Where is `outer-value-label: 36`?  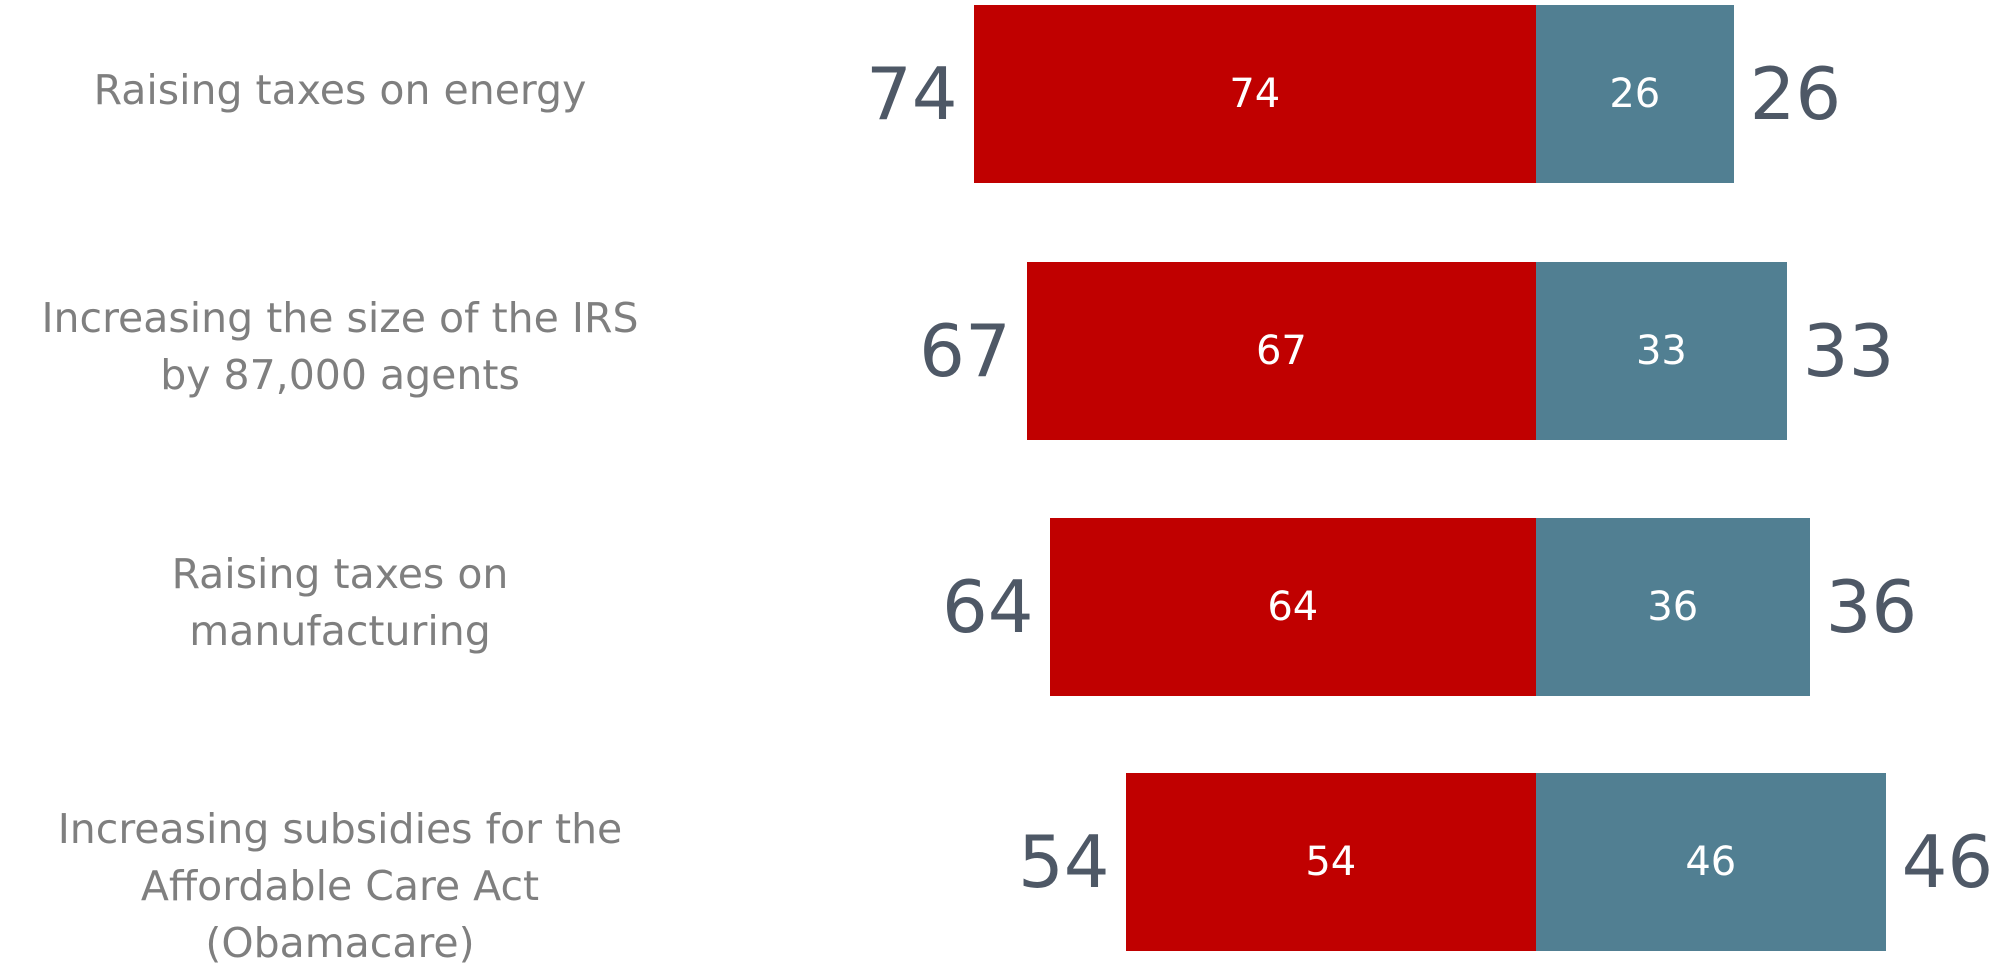 outer-value-label: 36 is located at coordinates (1871, 607).